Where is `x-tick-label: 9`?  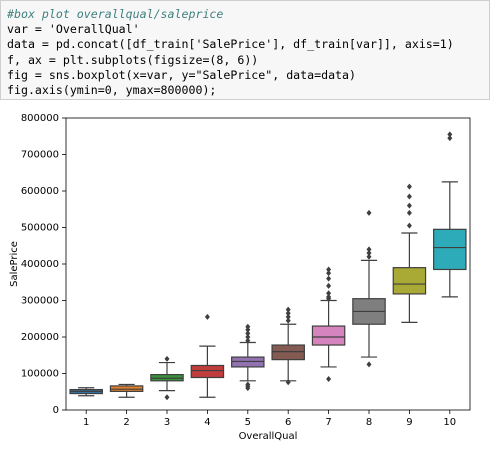 x-tick-label: 9 is located at coordinates (409, 422).